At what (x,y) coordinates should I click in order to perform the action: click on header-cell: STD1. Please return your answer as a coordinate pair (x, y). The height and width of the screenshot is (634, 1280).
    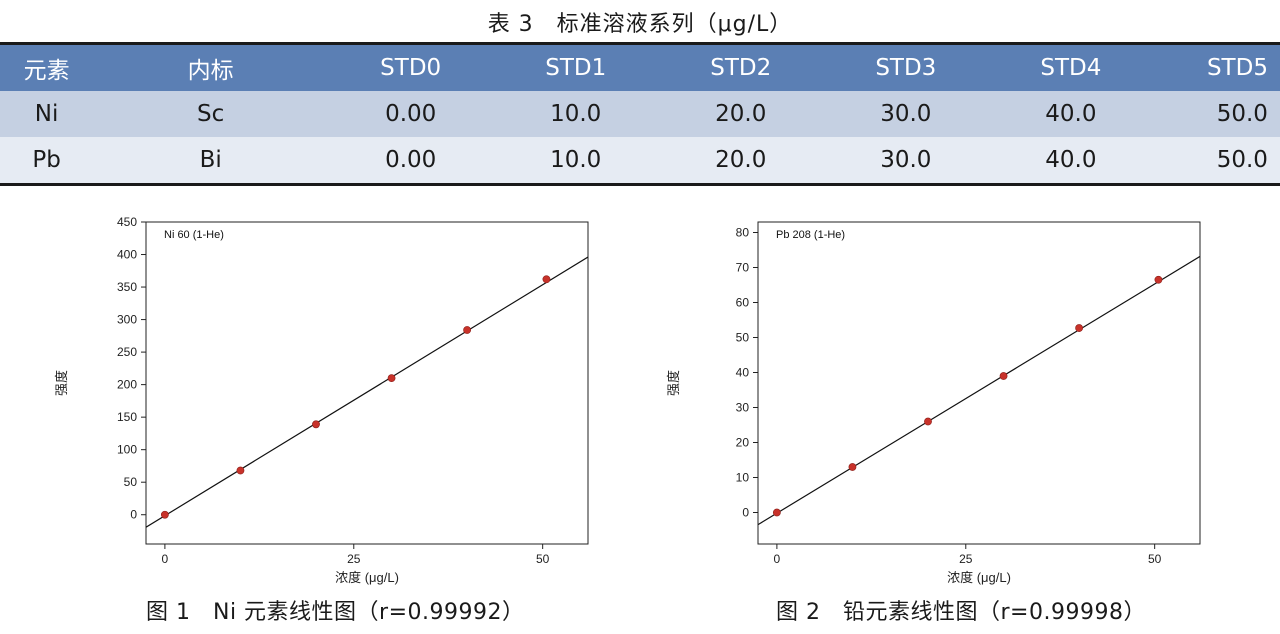
    Looking at the image, I should click on (576, 68).